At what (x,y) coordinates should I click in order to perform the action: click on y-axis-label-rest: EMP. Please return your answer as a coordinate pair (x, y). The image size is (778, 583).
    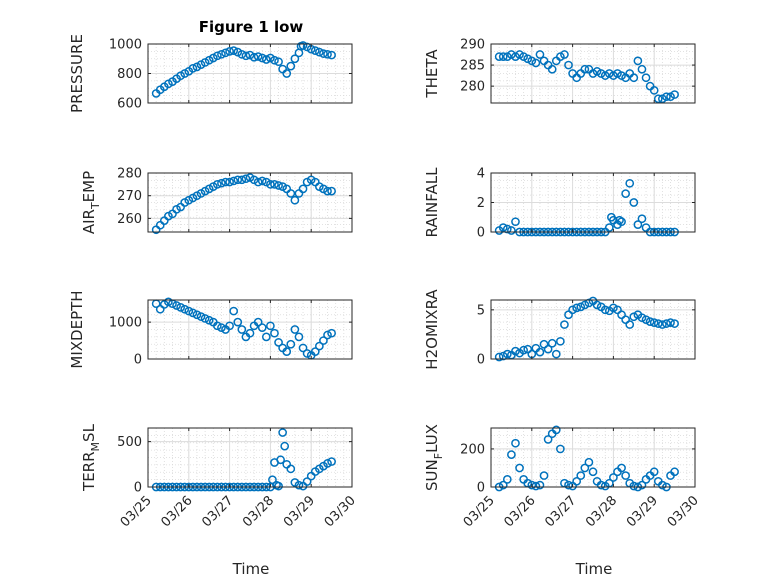
    Looking at the image, I should click on (89, 186).